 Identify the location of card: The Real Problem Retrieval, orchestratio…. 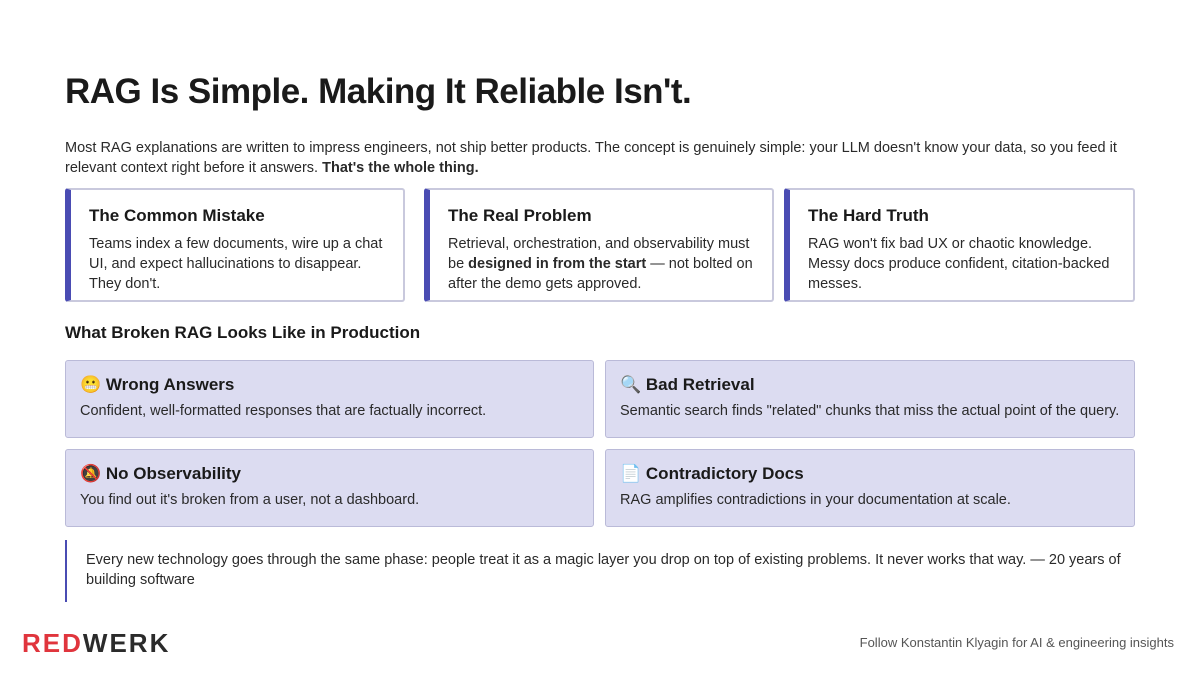
(599, 245).